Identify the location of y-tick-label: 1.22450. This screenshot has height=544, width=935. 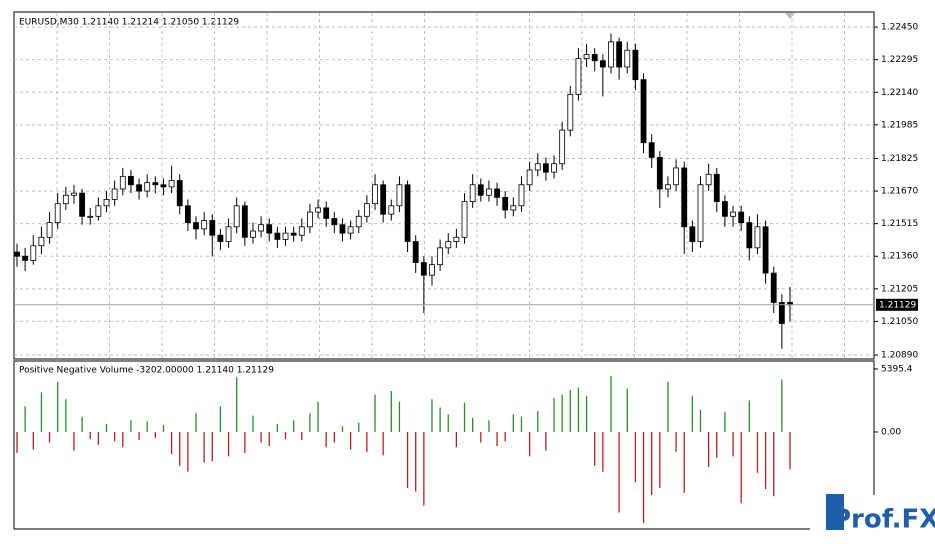
(899, 28).